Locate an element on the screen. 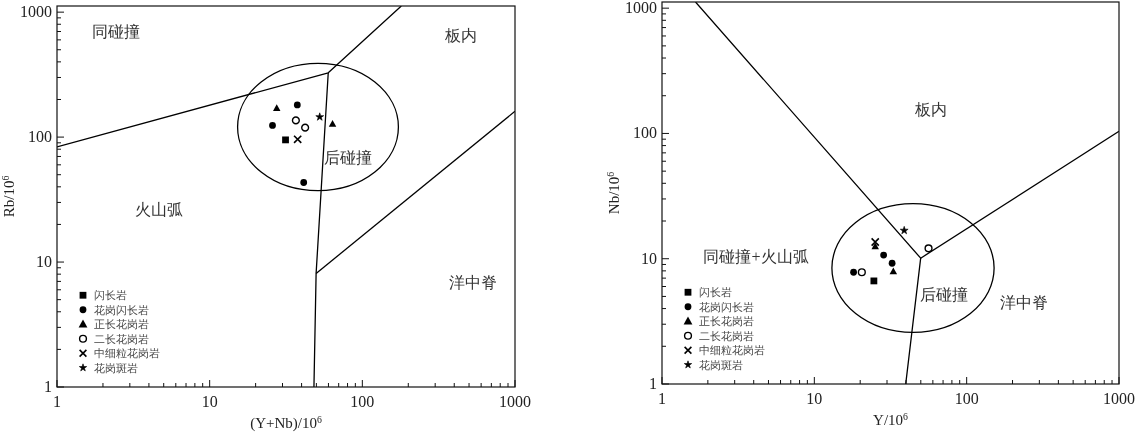 Image resolution: width=1135 pixels, height=434 pixels. x-axis-title: (Y+Nb)/10$^{6}$ is located at coordinates (286, 422).